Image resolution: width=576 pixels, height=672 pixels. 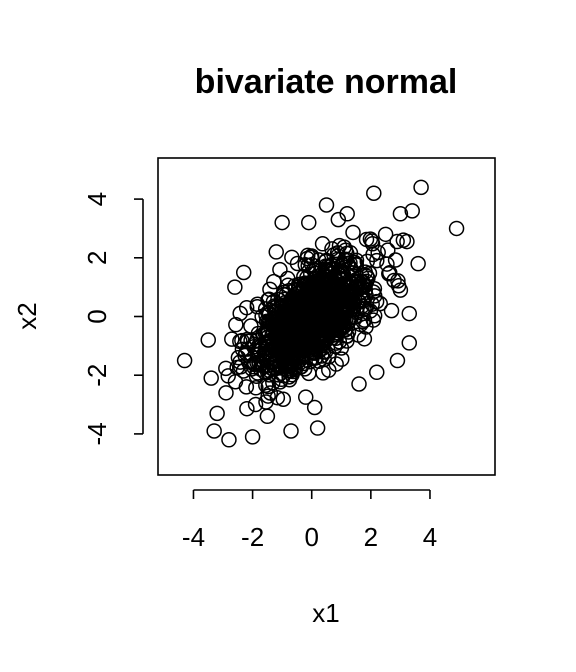 What do you see at coordinates (311, 537) in the screenshot?
I see `x-tick-label: 0` at bounding box center [311, 537].